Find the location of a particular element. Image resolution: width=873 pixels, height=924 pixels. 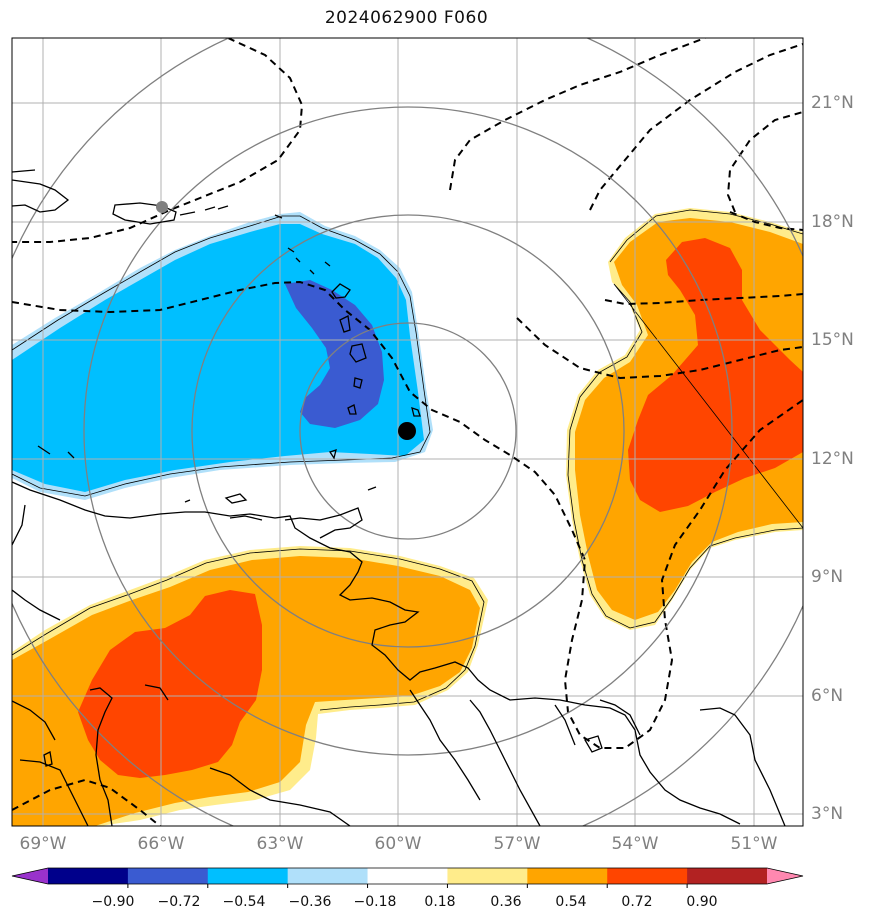

reference-point-marker is located at coordinates (162, 207).